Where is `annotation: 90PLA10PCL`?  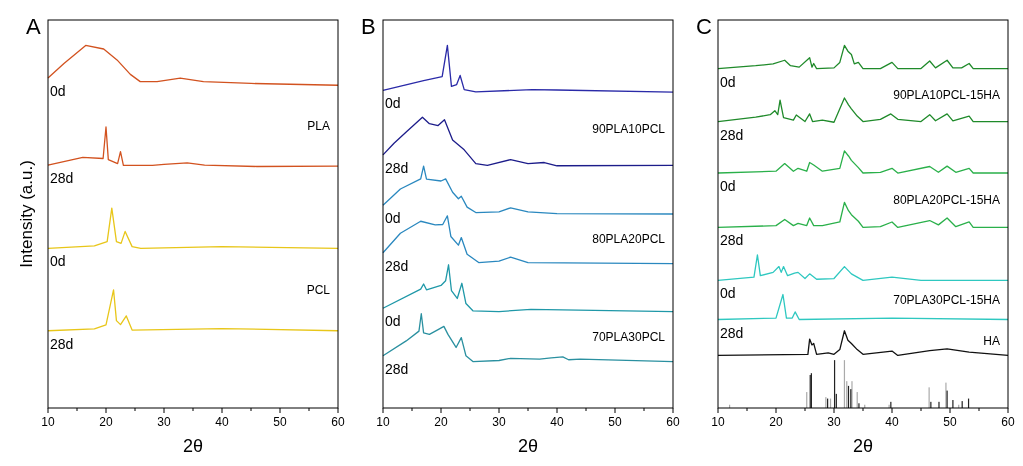
annotation: 90PLA10PCL is located at coordinates (629, 128).